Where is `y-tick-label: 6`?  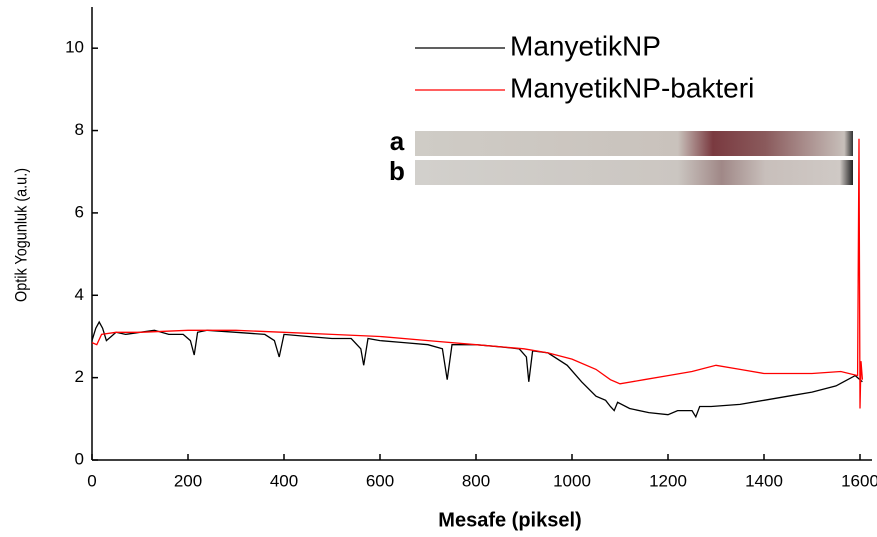 y-tick-label: 6 is located at coordinates (79, 211).